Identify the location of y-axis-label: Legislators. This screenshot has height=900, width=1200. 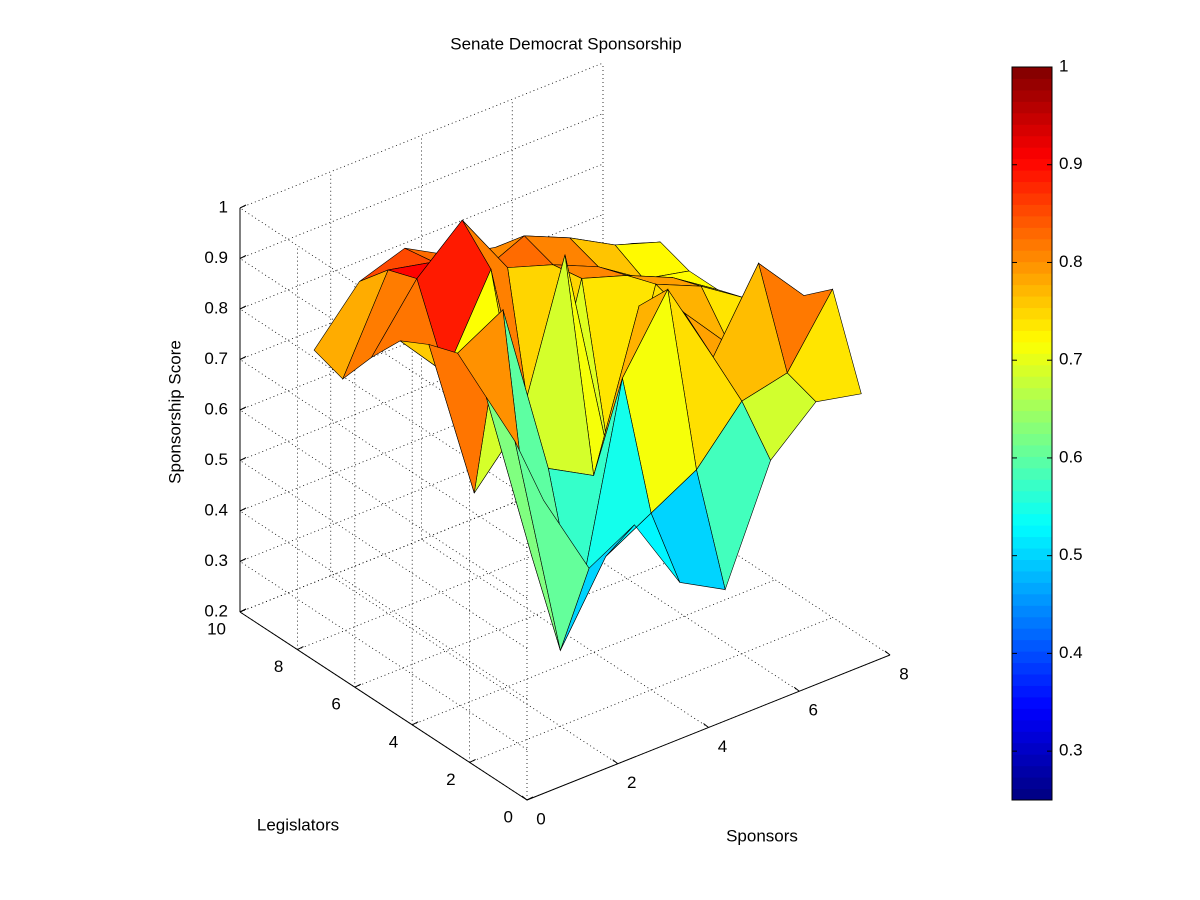
(298, 824).